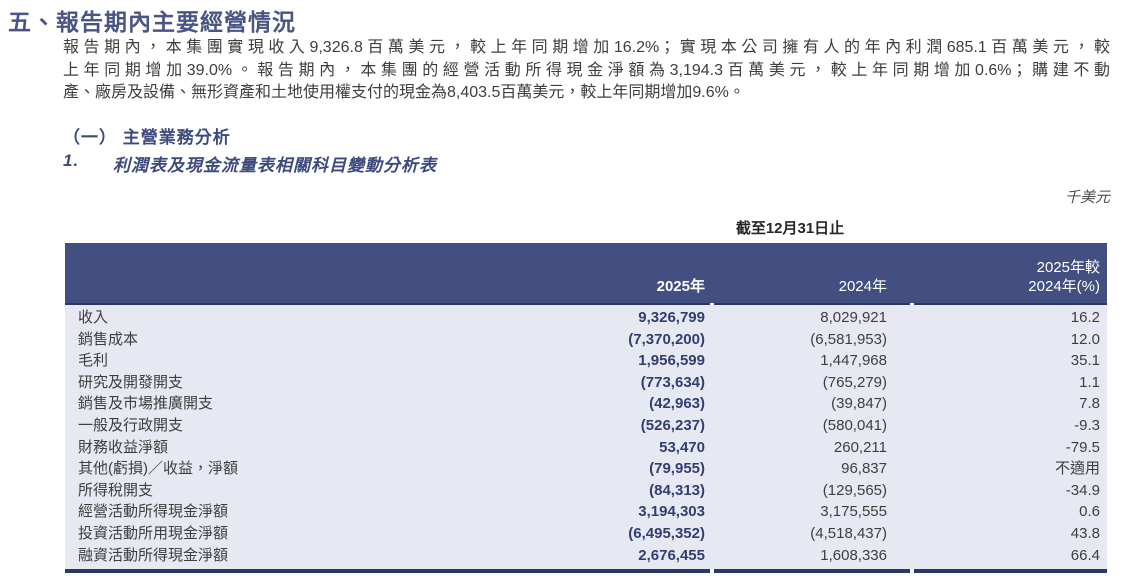  I want to click on row-label: 一般及行政開支, so click(131, 425).